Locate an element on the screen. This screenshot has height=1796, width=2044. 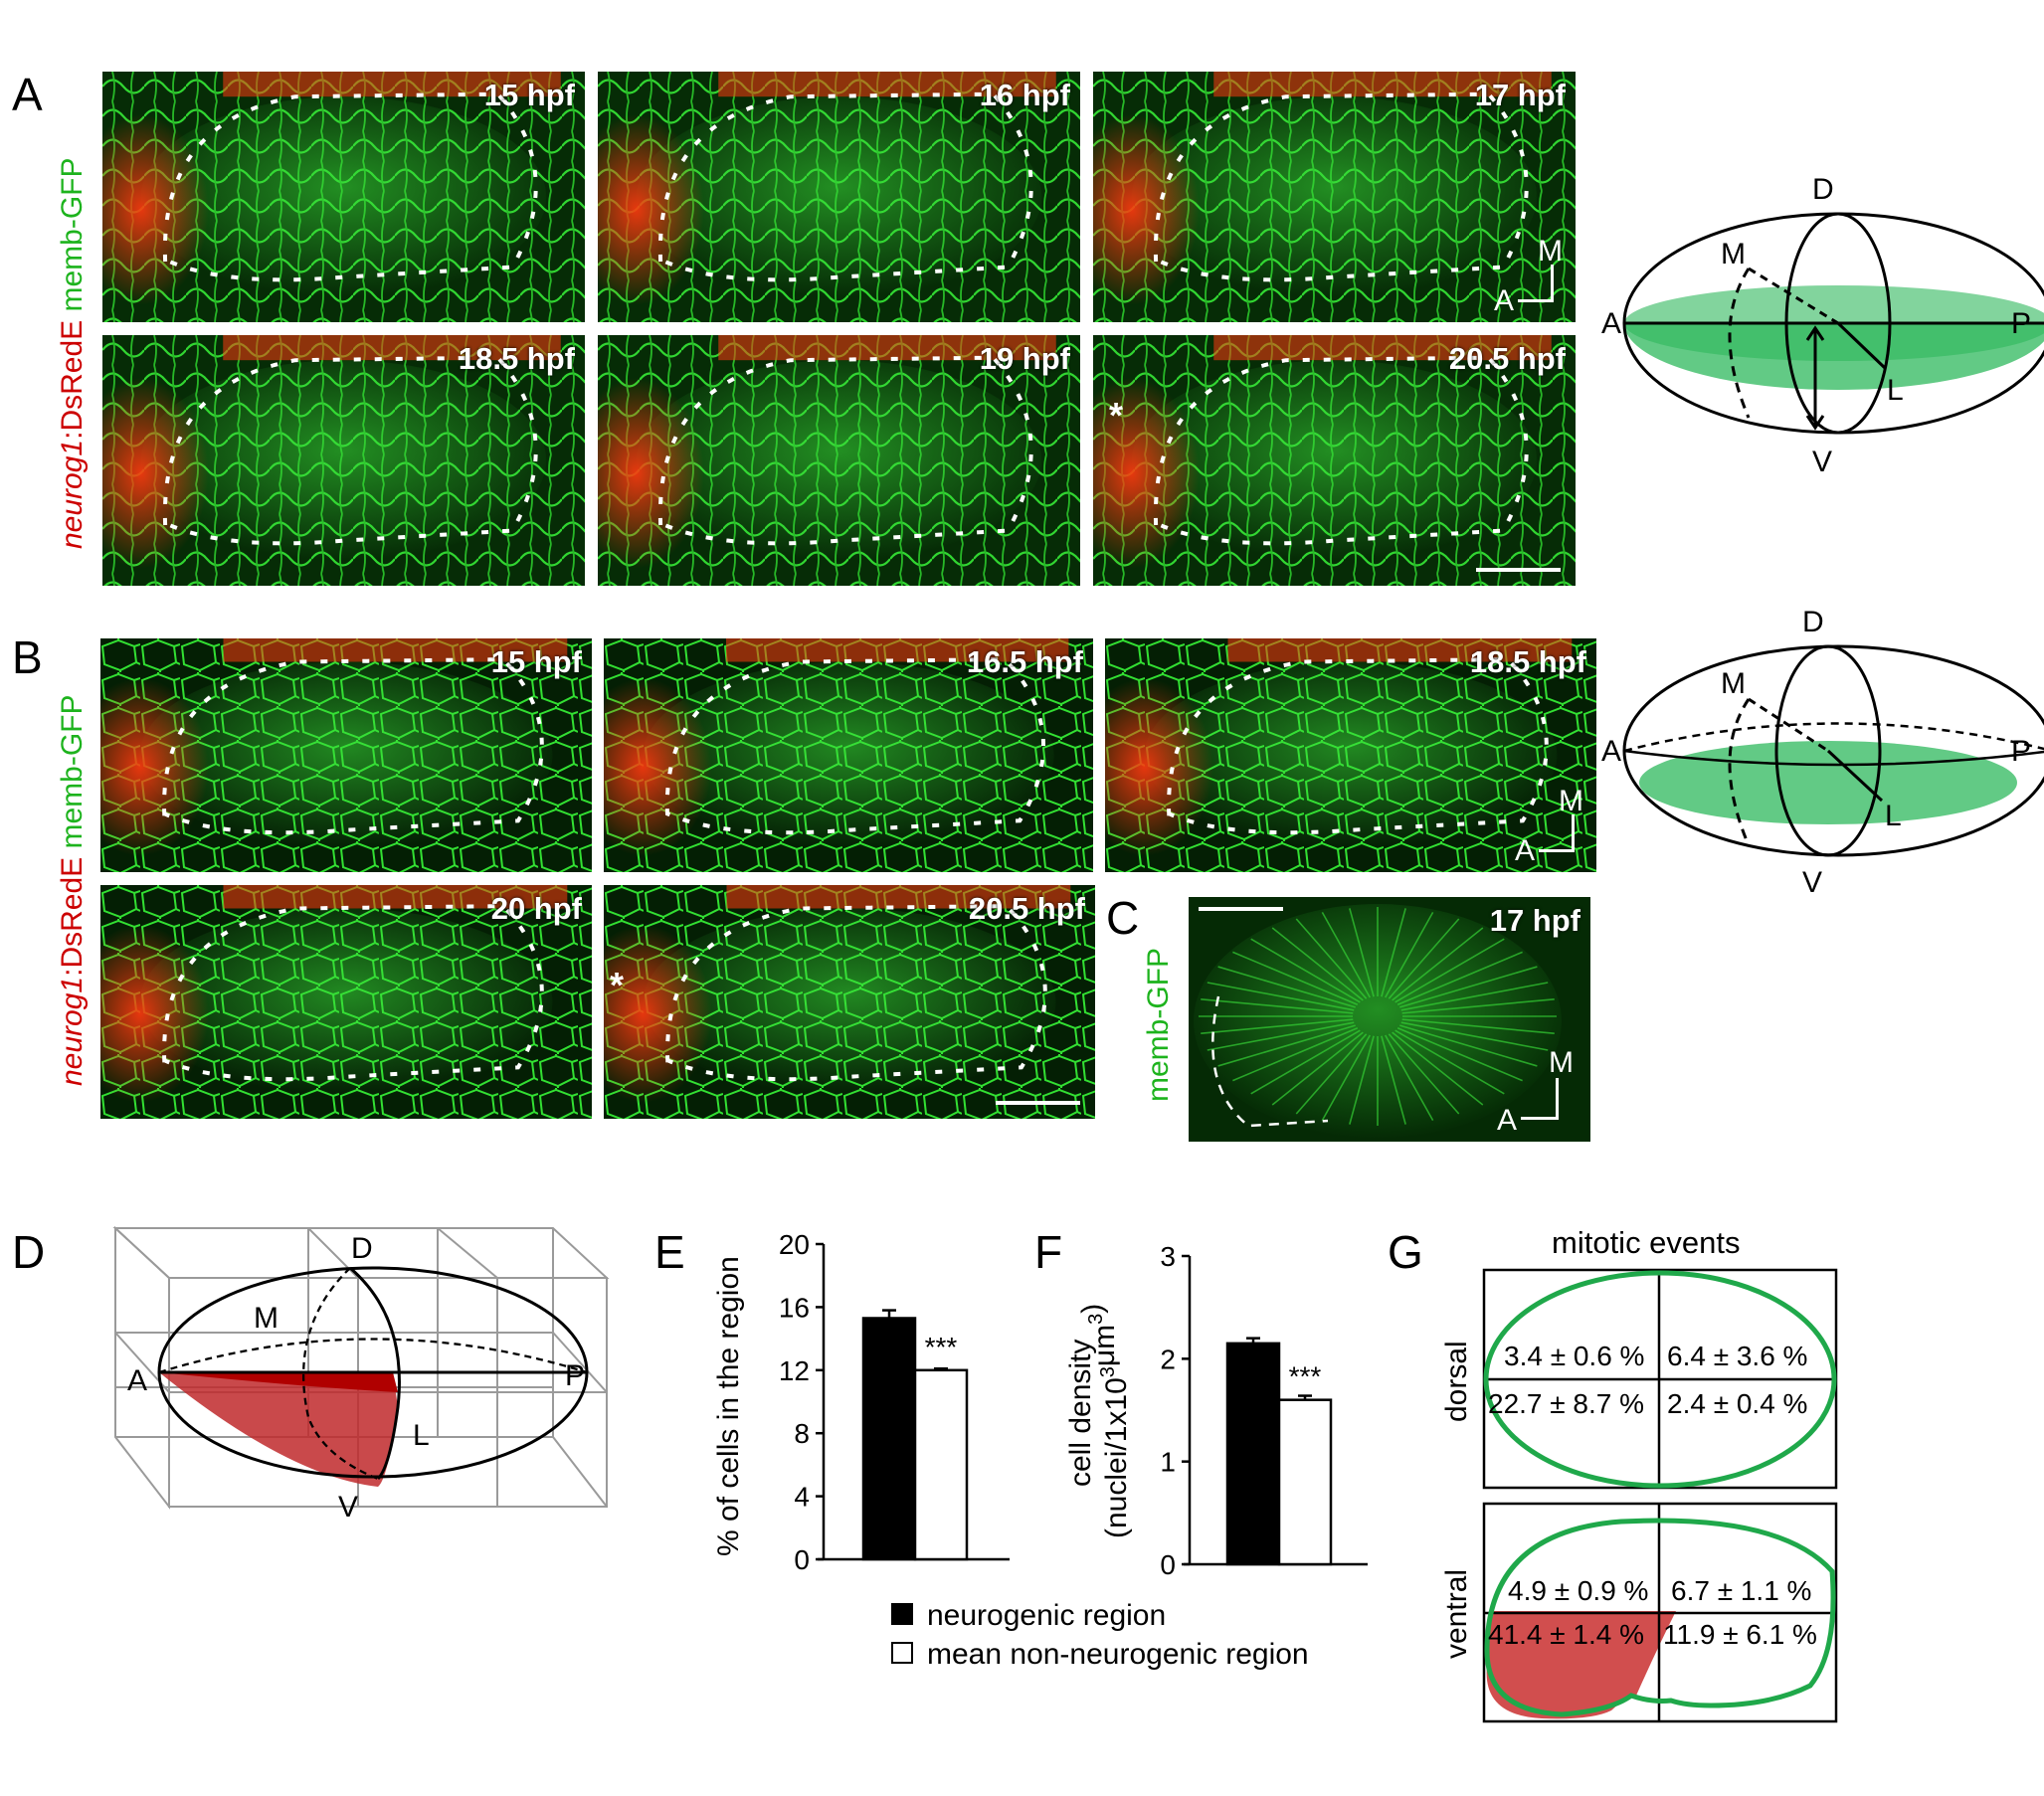
ventral-quadrant-diagram is located at coordinates (1660, 1612).